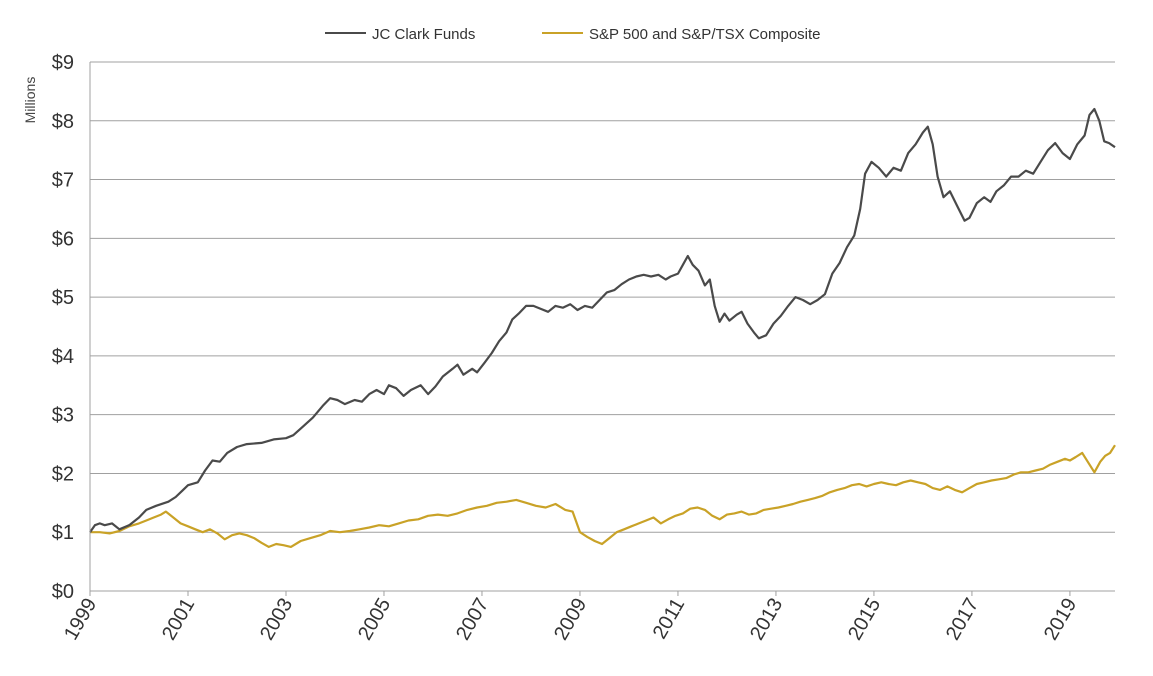 The image size is (1153, 676). I want to click on x-tick-label: 2005, so click(374, 620).